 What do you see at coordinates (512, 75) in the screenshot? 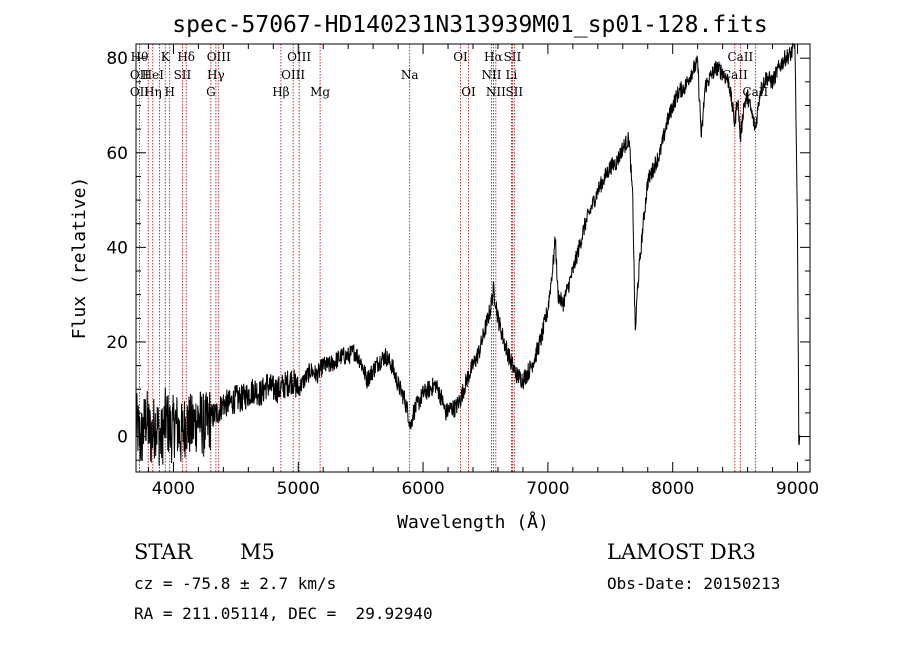
I see `line-label: Li` at bounding box center [512, 75].